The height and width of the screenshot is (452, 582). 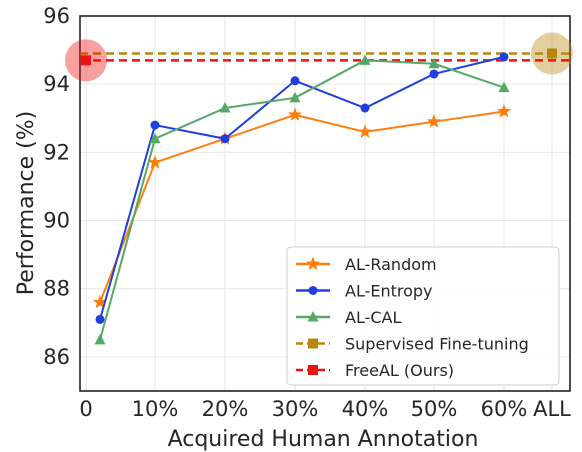 I want to click on legend-label: AL-Entropy, so click(x=389, y=291).